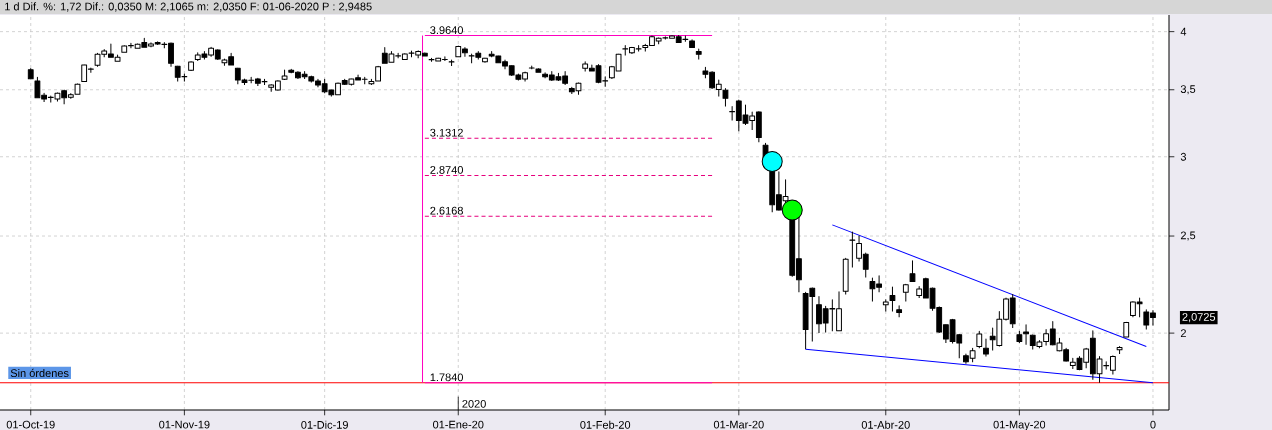 The image size is (1272, 430). What do you see at coordinates (605, 424) in the screenshot?
I see `x-tick-label: 01-Feb-20` at bounding box center [605, 424].